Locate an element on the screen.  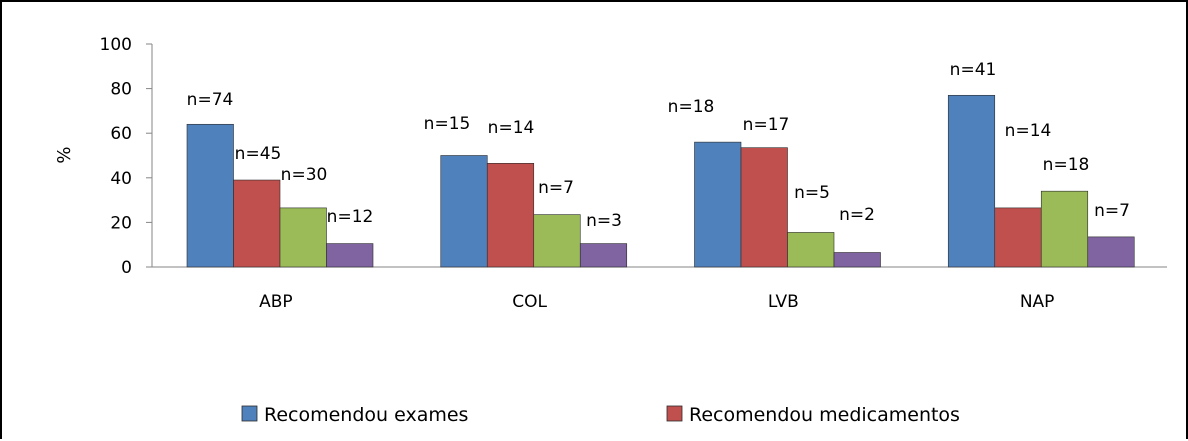
y-tick-label: 60 is located at coordinates (121, 134).